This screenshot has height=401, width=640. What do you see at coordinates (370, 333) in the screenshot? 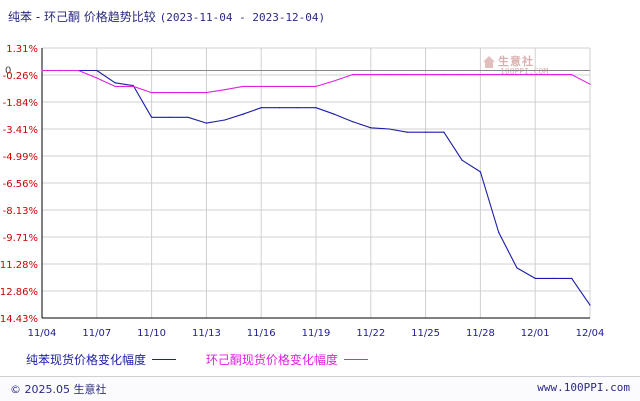
I see `x-tick-label: 11/22` at bounding box center [370, 333].